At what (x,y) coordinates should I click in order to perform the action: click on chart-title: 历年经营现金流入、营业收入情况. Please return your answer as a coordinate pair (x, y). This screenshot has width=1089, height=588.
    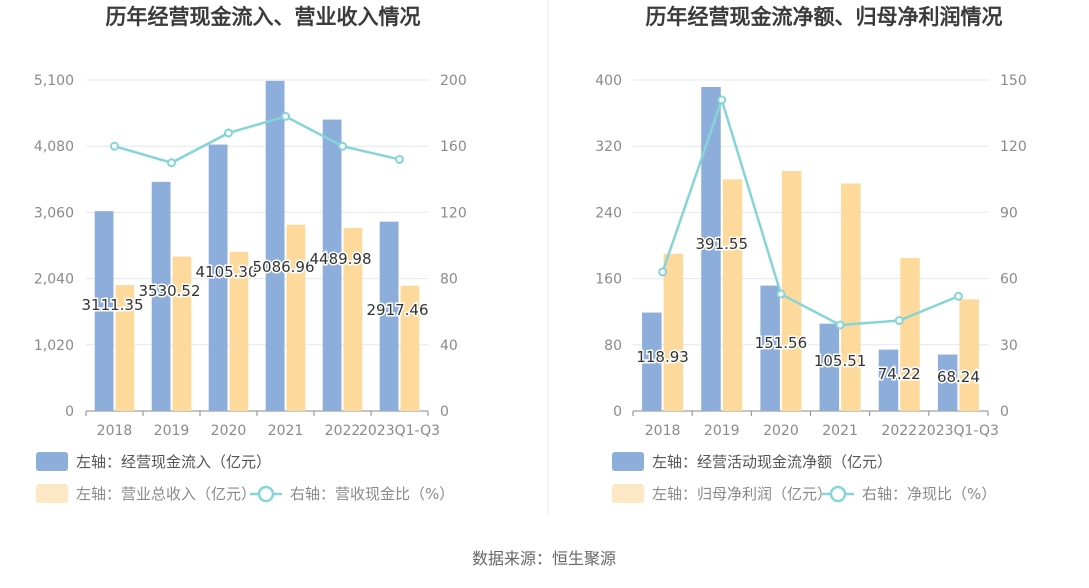
    Looking at the image, I should click on (263, 17).